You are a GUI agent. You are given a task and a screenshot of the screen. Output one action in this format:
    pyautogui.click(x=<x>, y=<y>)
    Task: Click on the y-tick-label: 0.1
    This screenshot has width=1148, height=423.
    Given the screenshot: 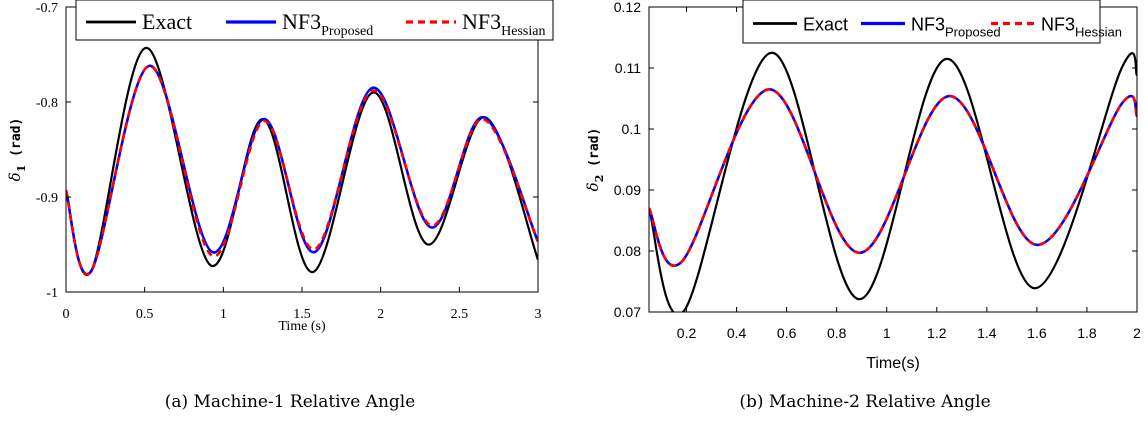 What is the action you would take?
    pyautogui.click(x=632, y=129)
    